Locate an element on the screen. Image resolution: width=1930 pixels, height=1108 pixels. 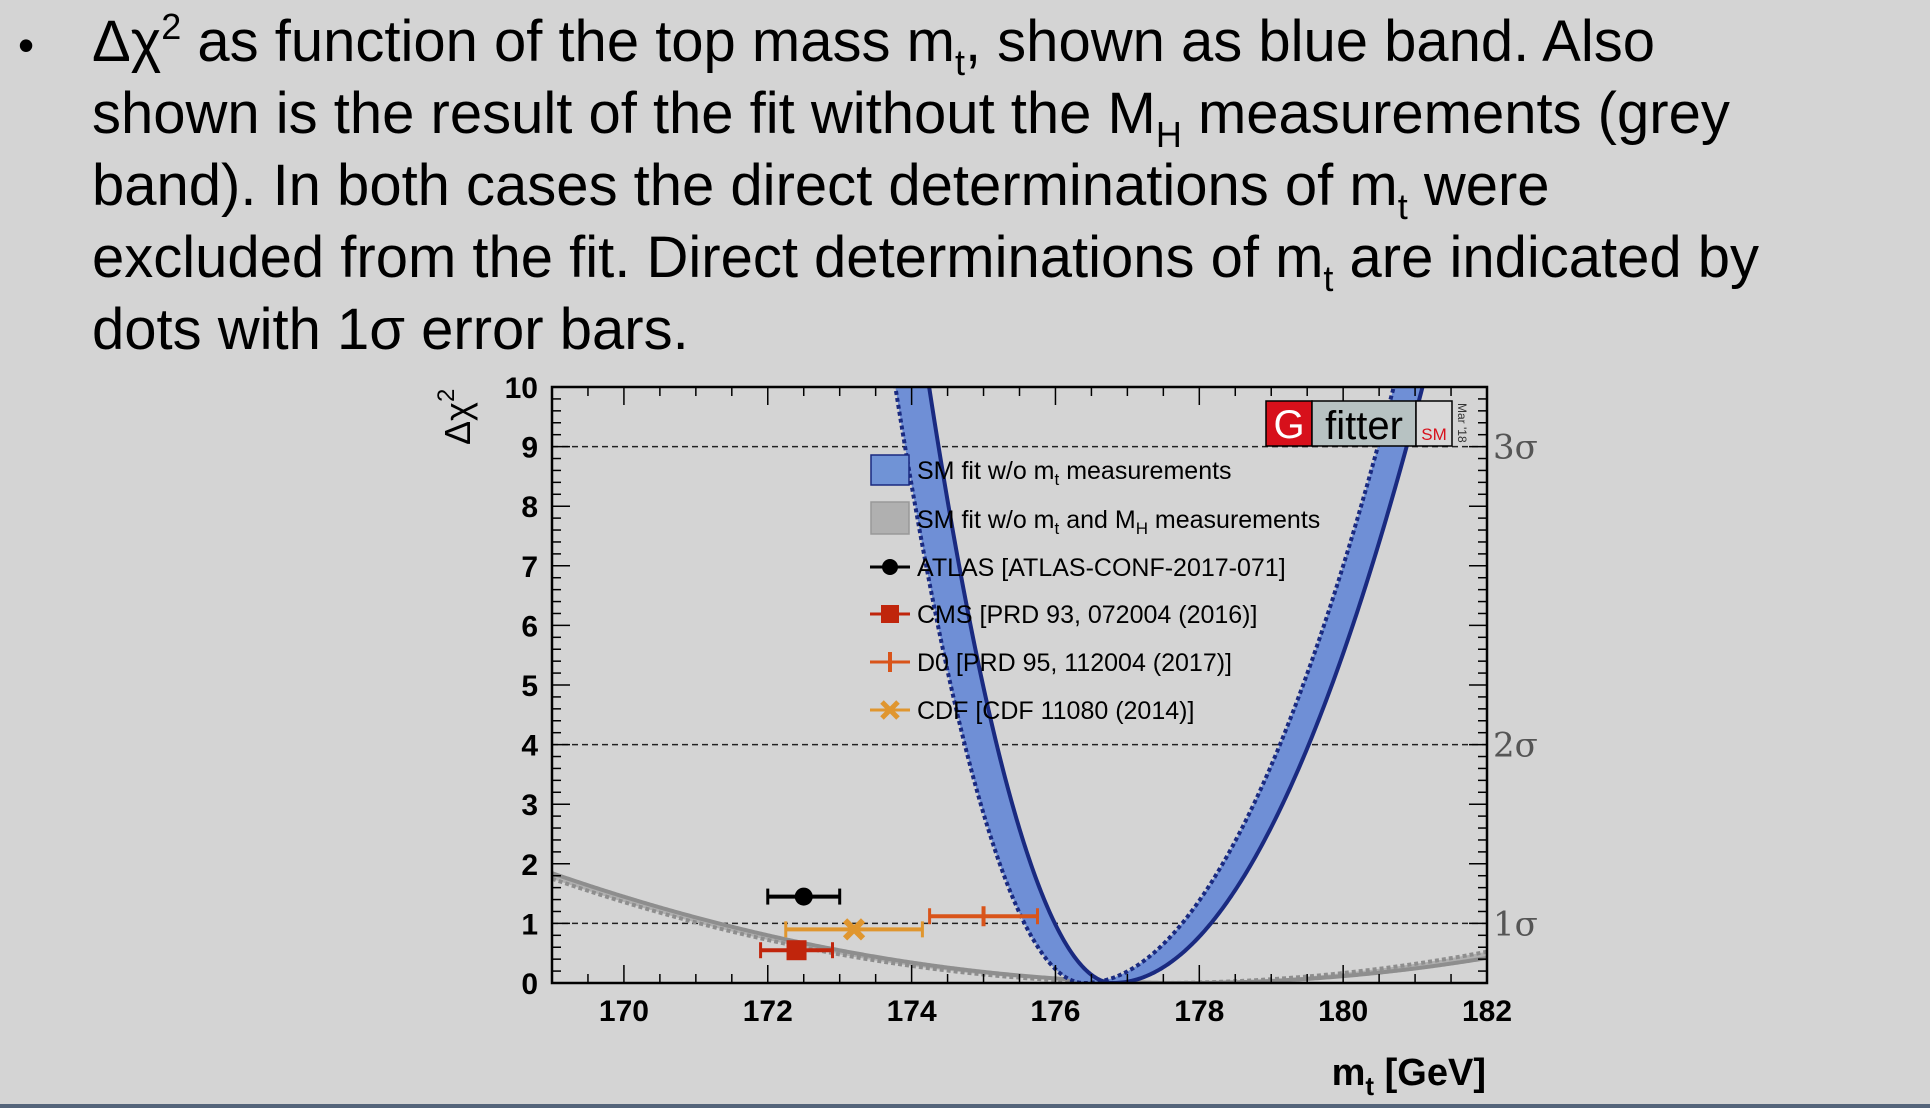
x-tick-label: 178 is located at coordinates (1199, 1011).